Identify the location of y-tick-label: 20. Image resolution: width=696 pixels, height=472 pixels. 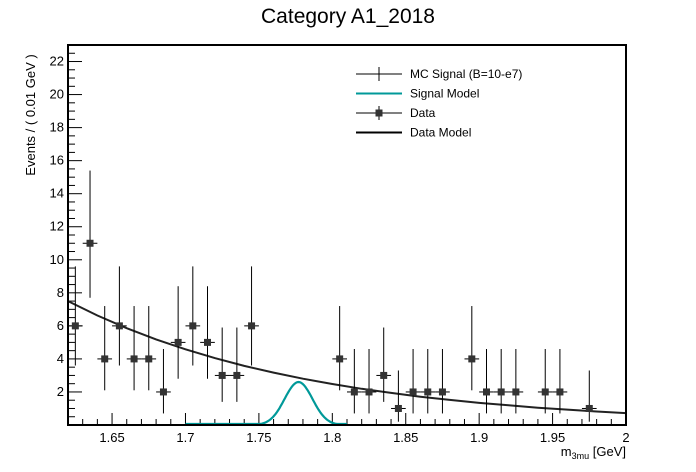
(57, 94).